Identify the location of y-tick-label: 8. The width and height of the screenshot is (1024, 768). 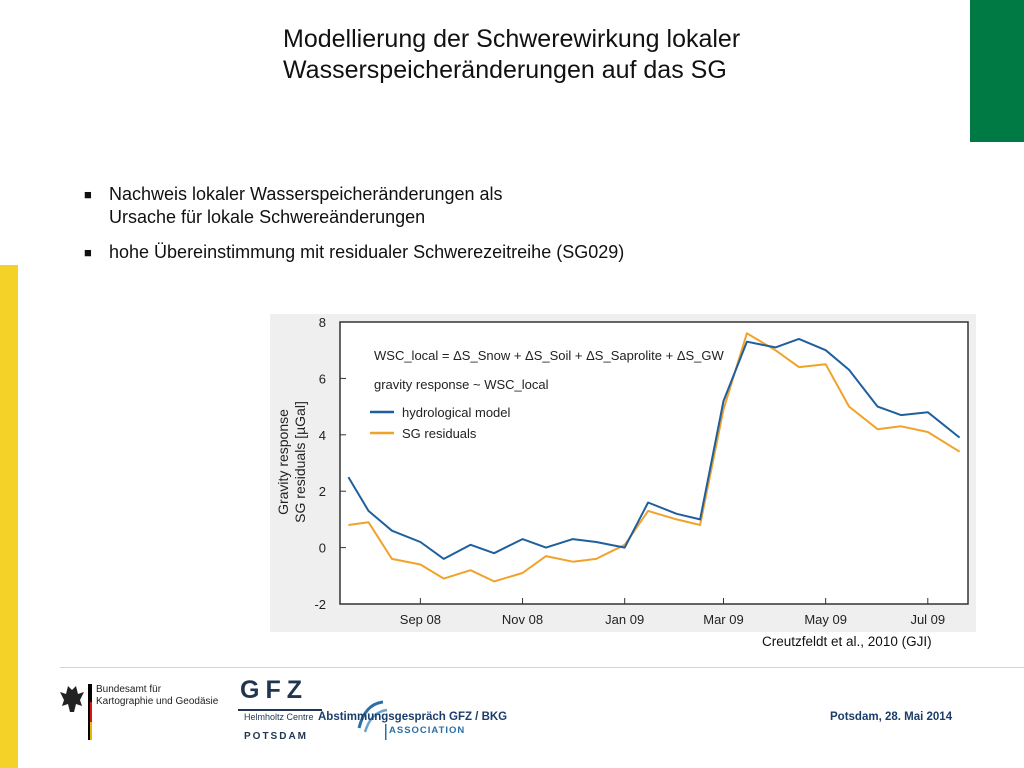
(322, 322).